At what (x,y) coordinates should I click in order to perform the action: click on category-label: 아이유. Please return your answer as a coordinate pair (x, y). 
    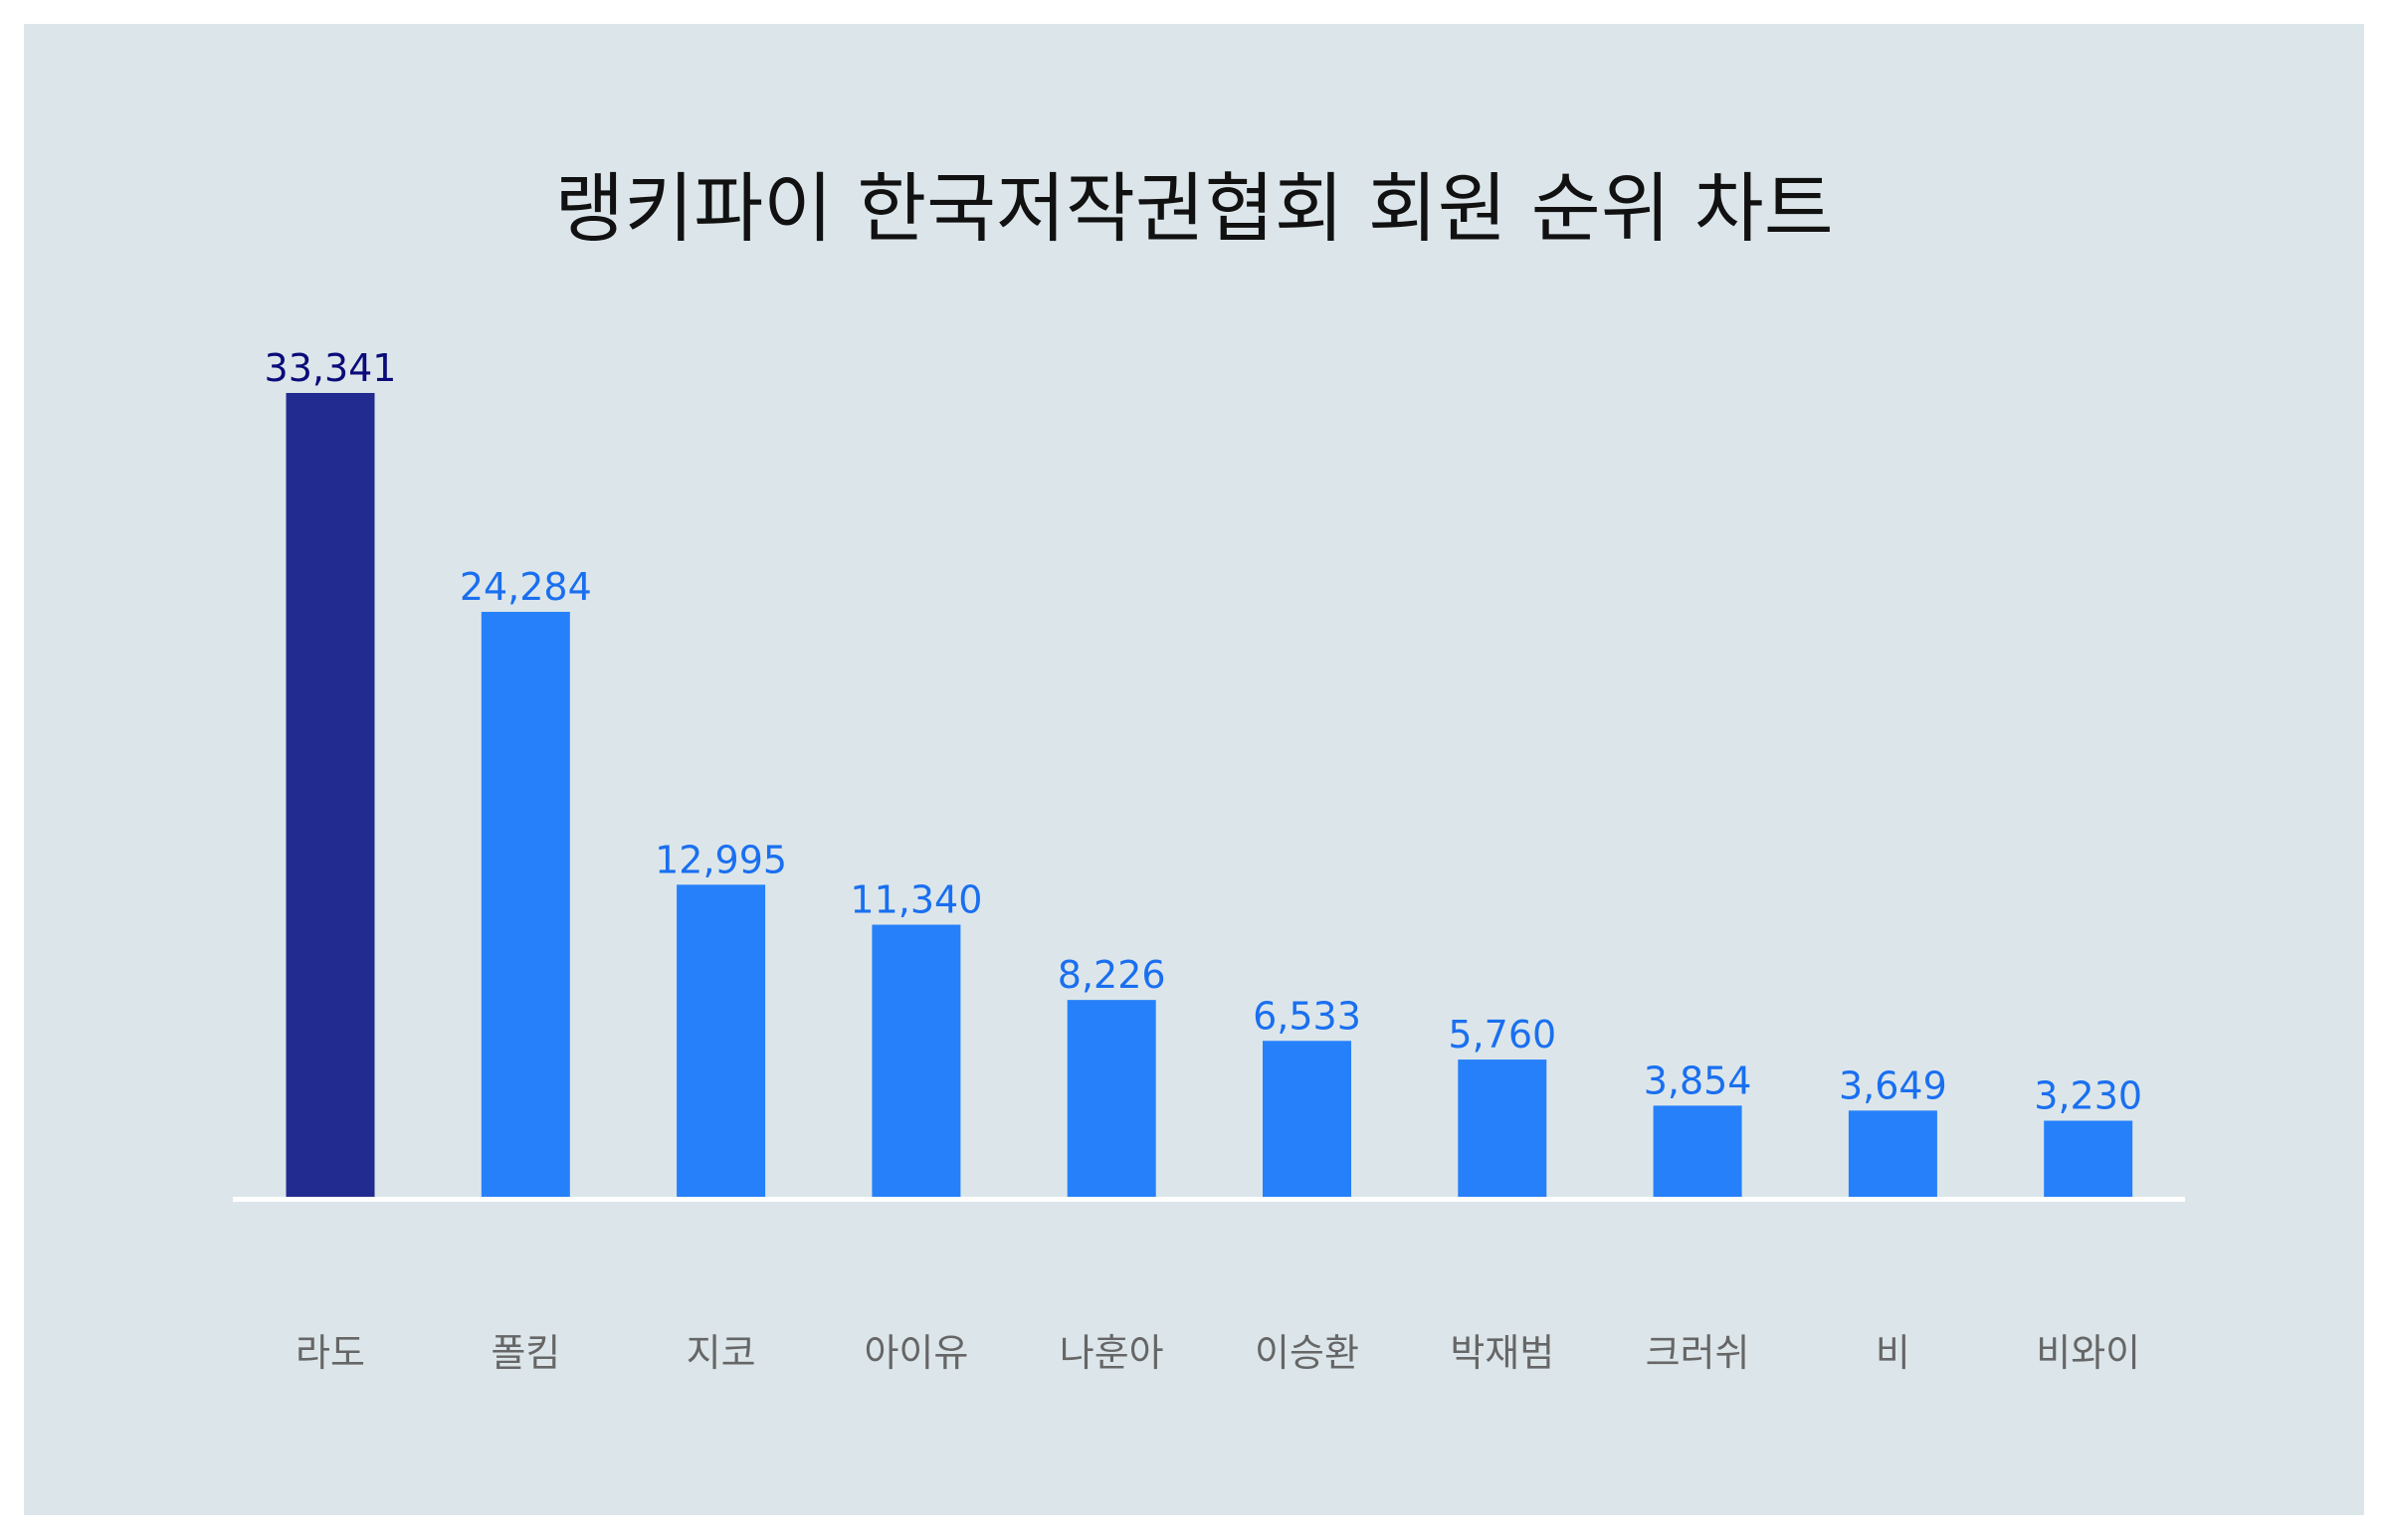
    Looking at the image, I should click on (916, 1353).